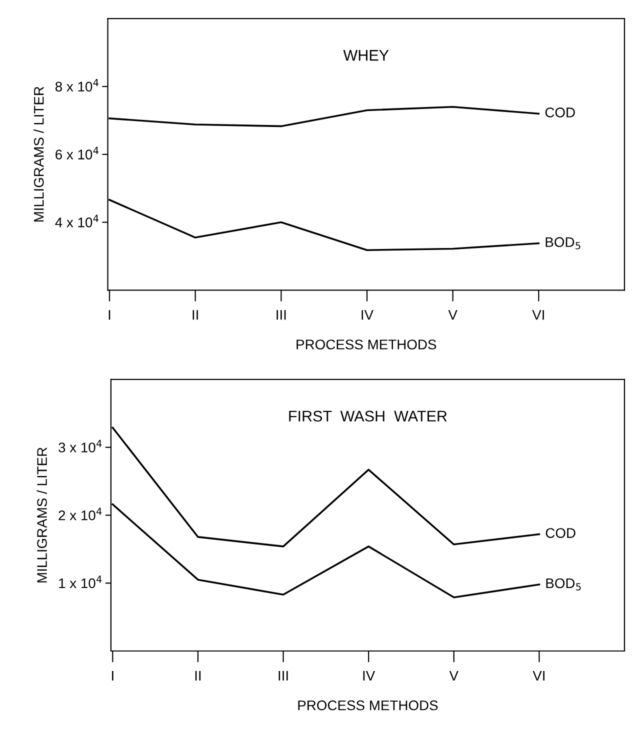  What do you see at coordinates (77, 153) in the screenshot?
I see `y-tick-label: 6 x 10$^{4}$` at bounding box center [77, 153].